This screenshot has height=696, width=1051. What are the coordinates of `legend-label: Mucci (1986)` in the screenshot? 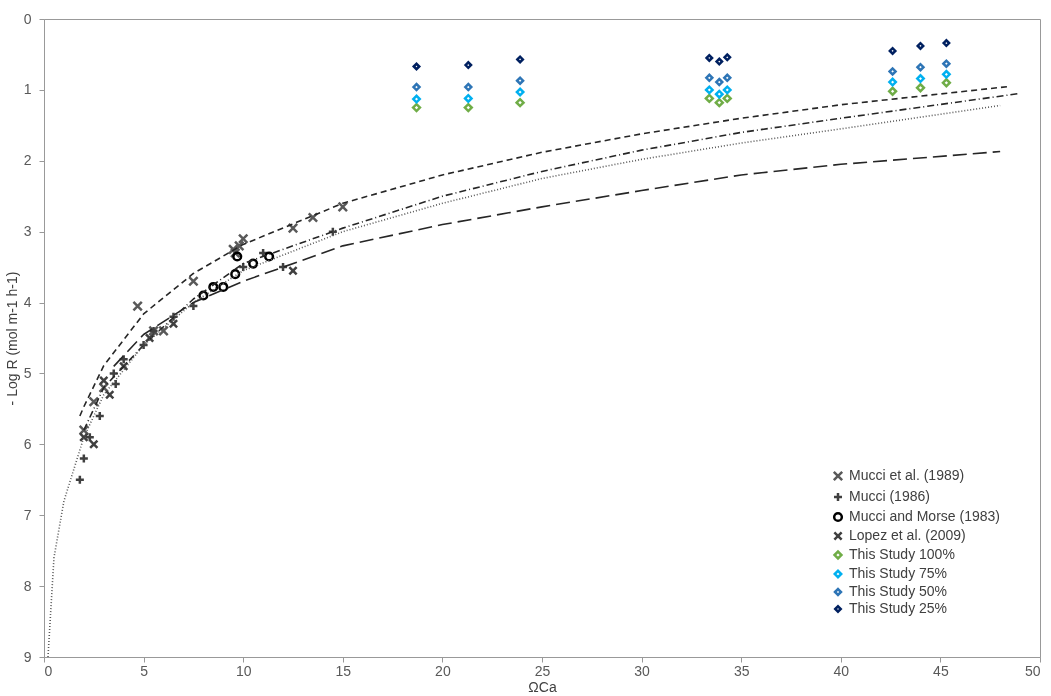 It's located at (889, 496).